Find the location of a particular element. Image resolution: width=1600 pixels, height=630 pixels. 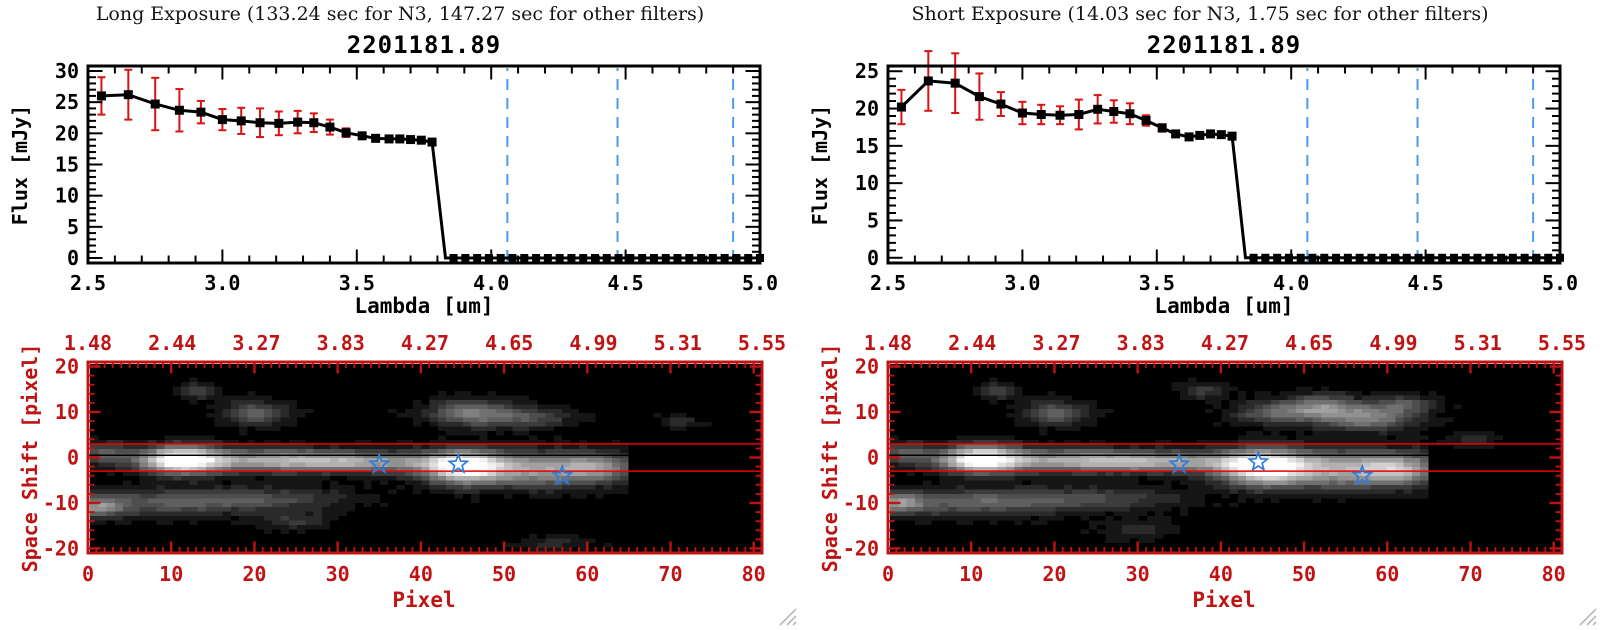

svg-text: 5.31 is located at coordinates (678, 343).